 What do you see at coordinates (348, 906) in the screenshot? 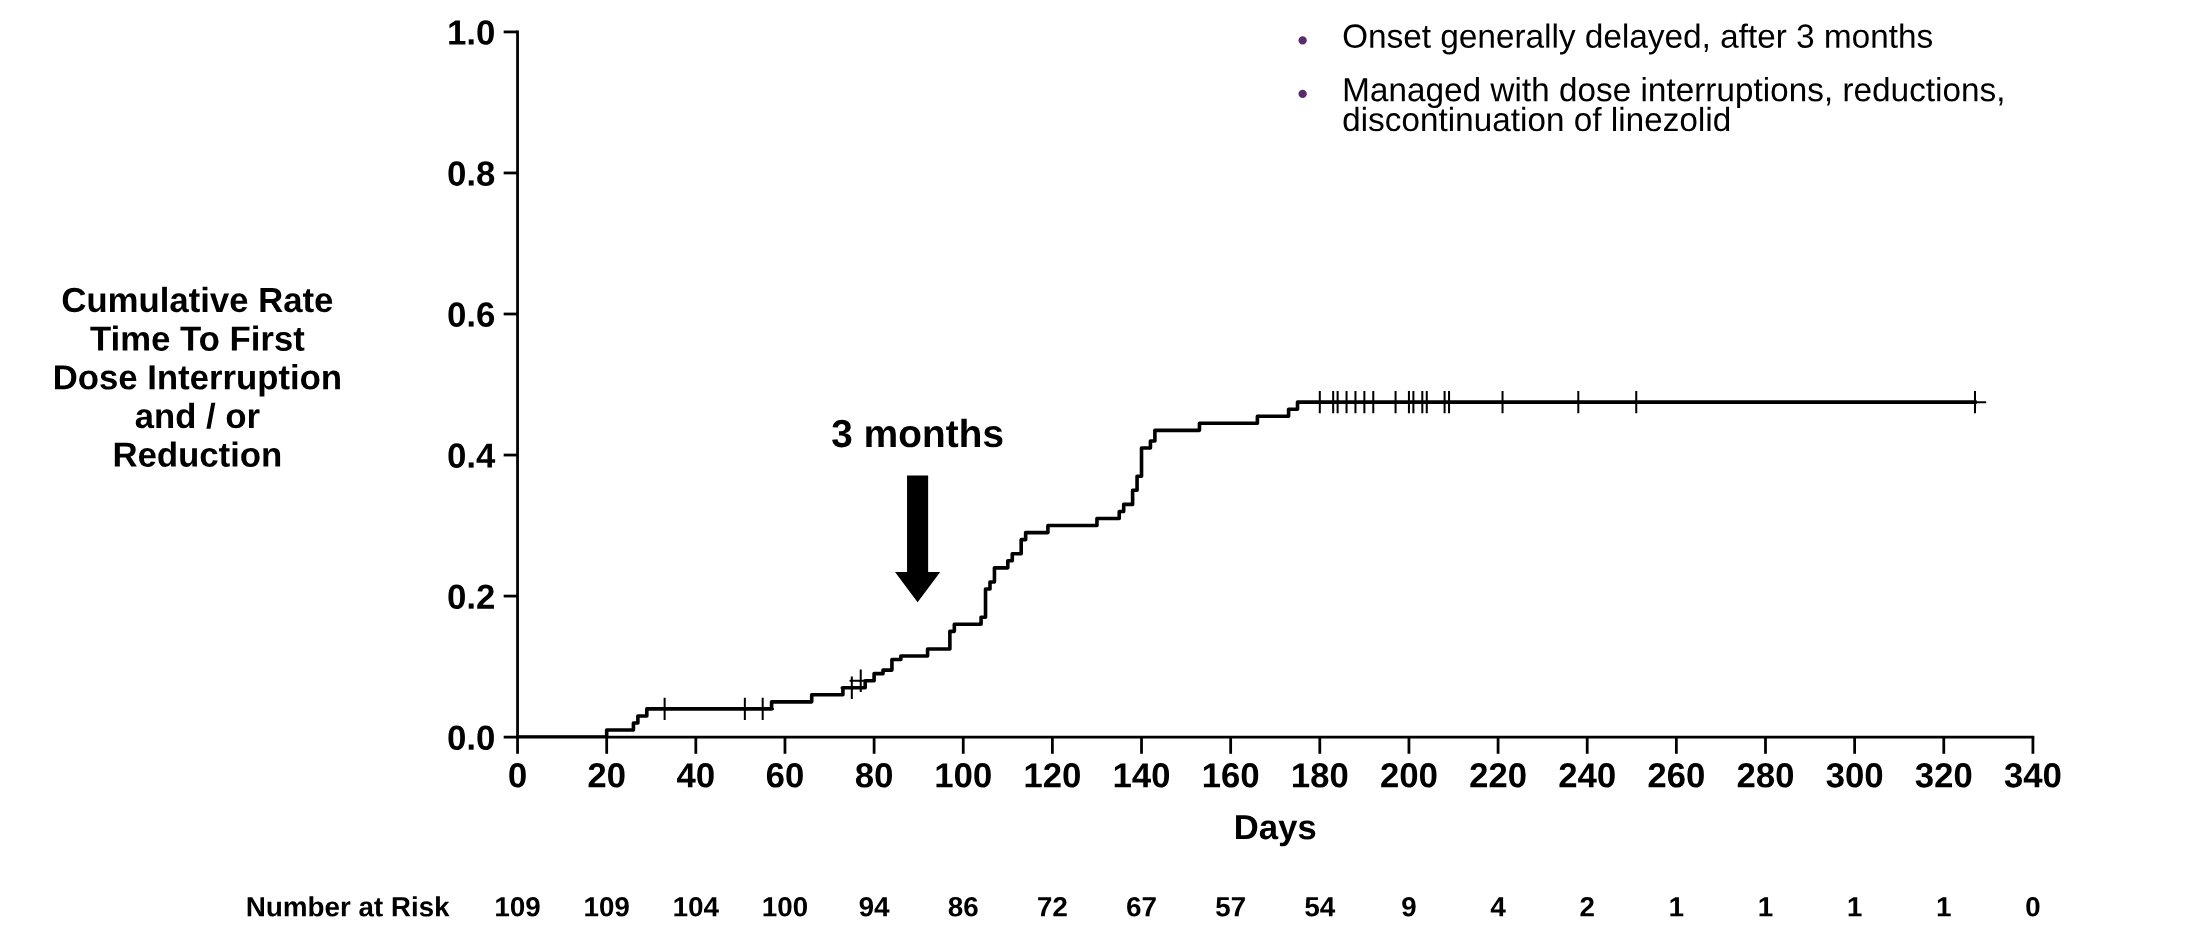
I see `text: Number at Risk` at bounding box center [348, 906].